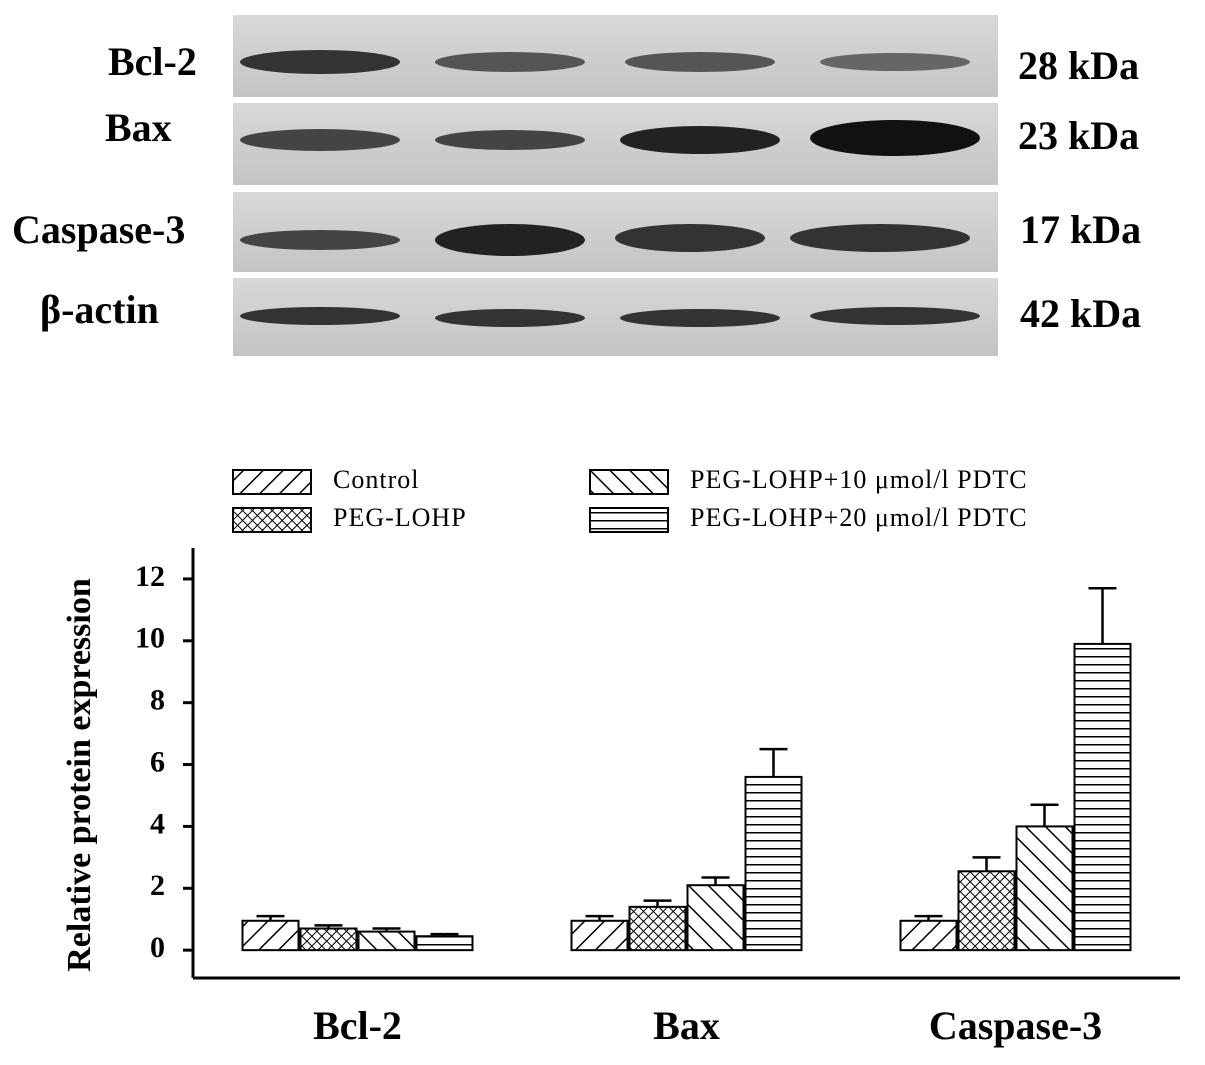  Describe the element at coordinates (859, 517) in the screenshot. I see `legend-label: PEG-LOHP+20 μmol/l PDTC` at that location.